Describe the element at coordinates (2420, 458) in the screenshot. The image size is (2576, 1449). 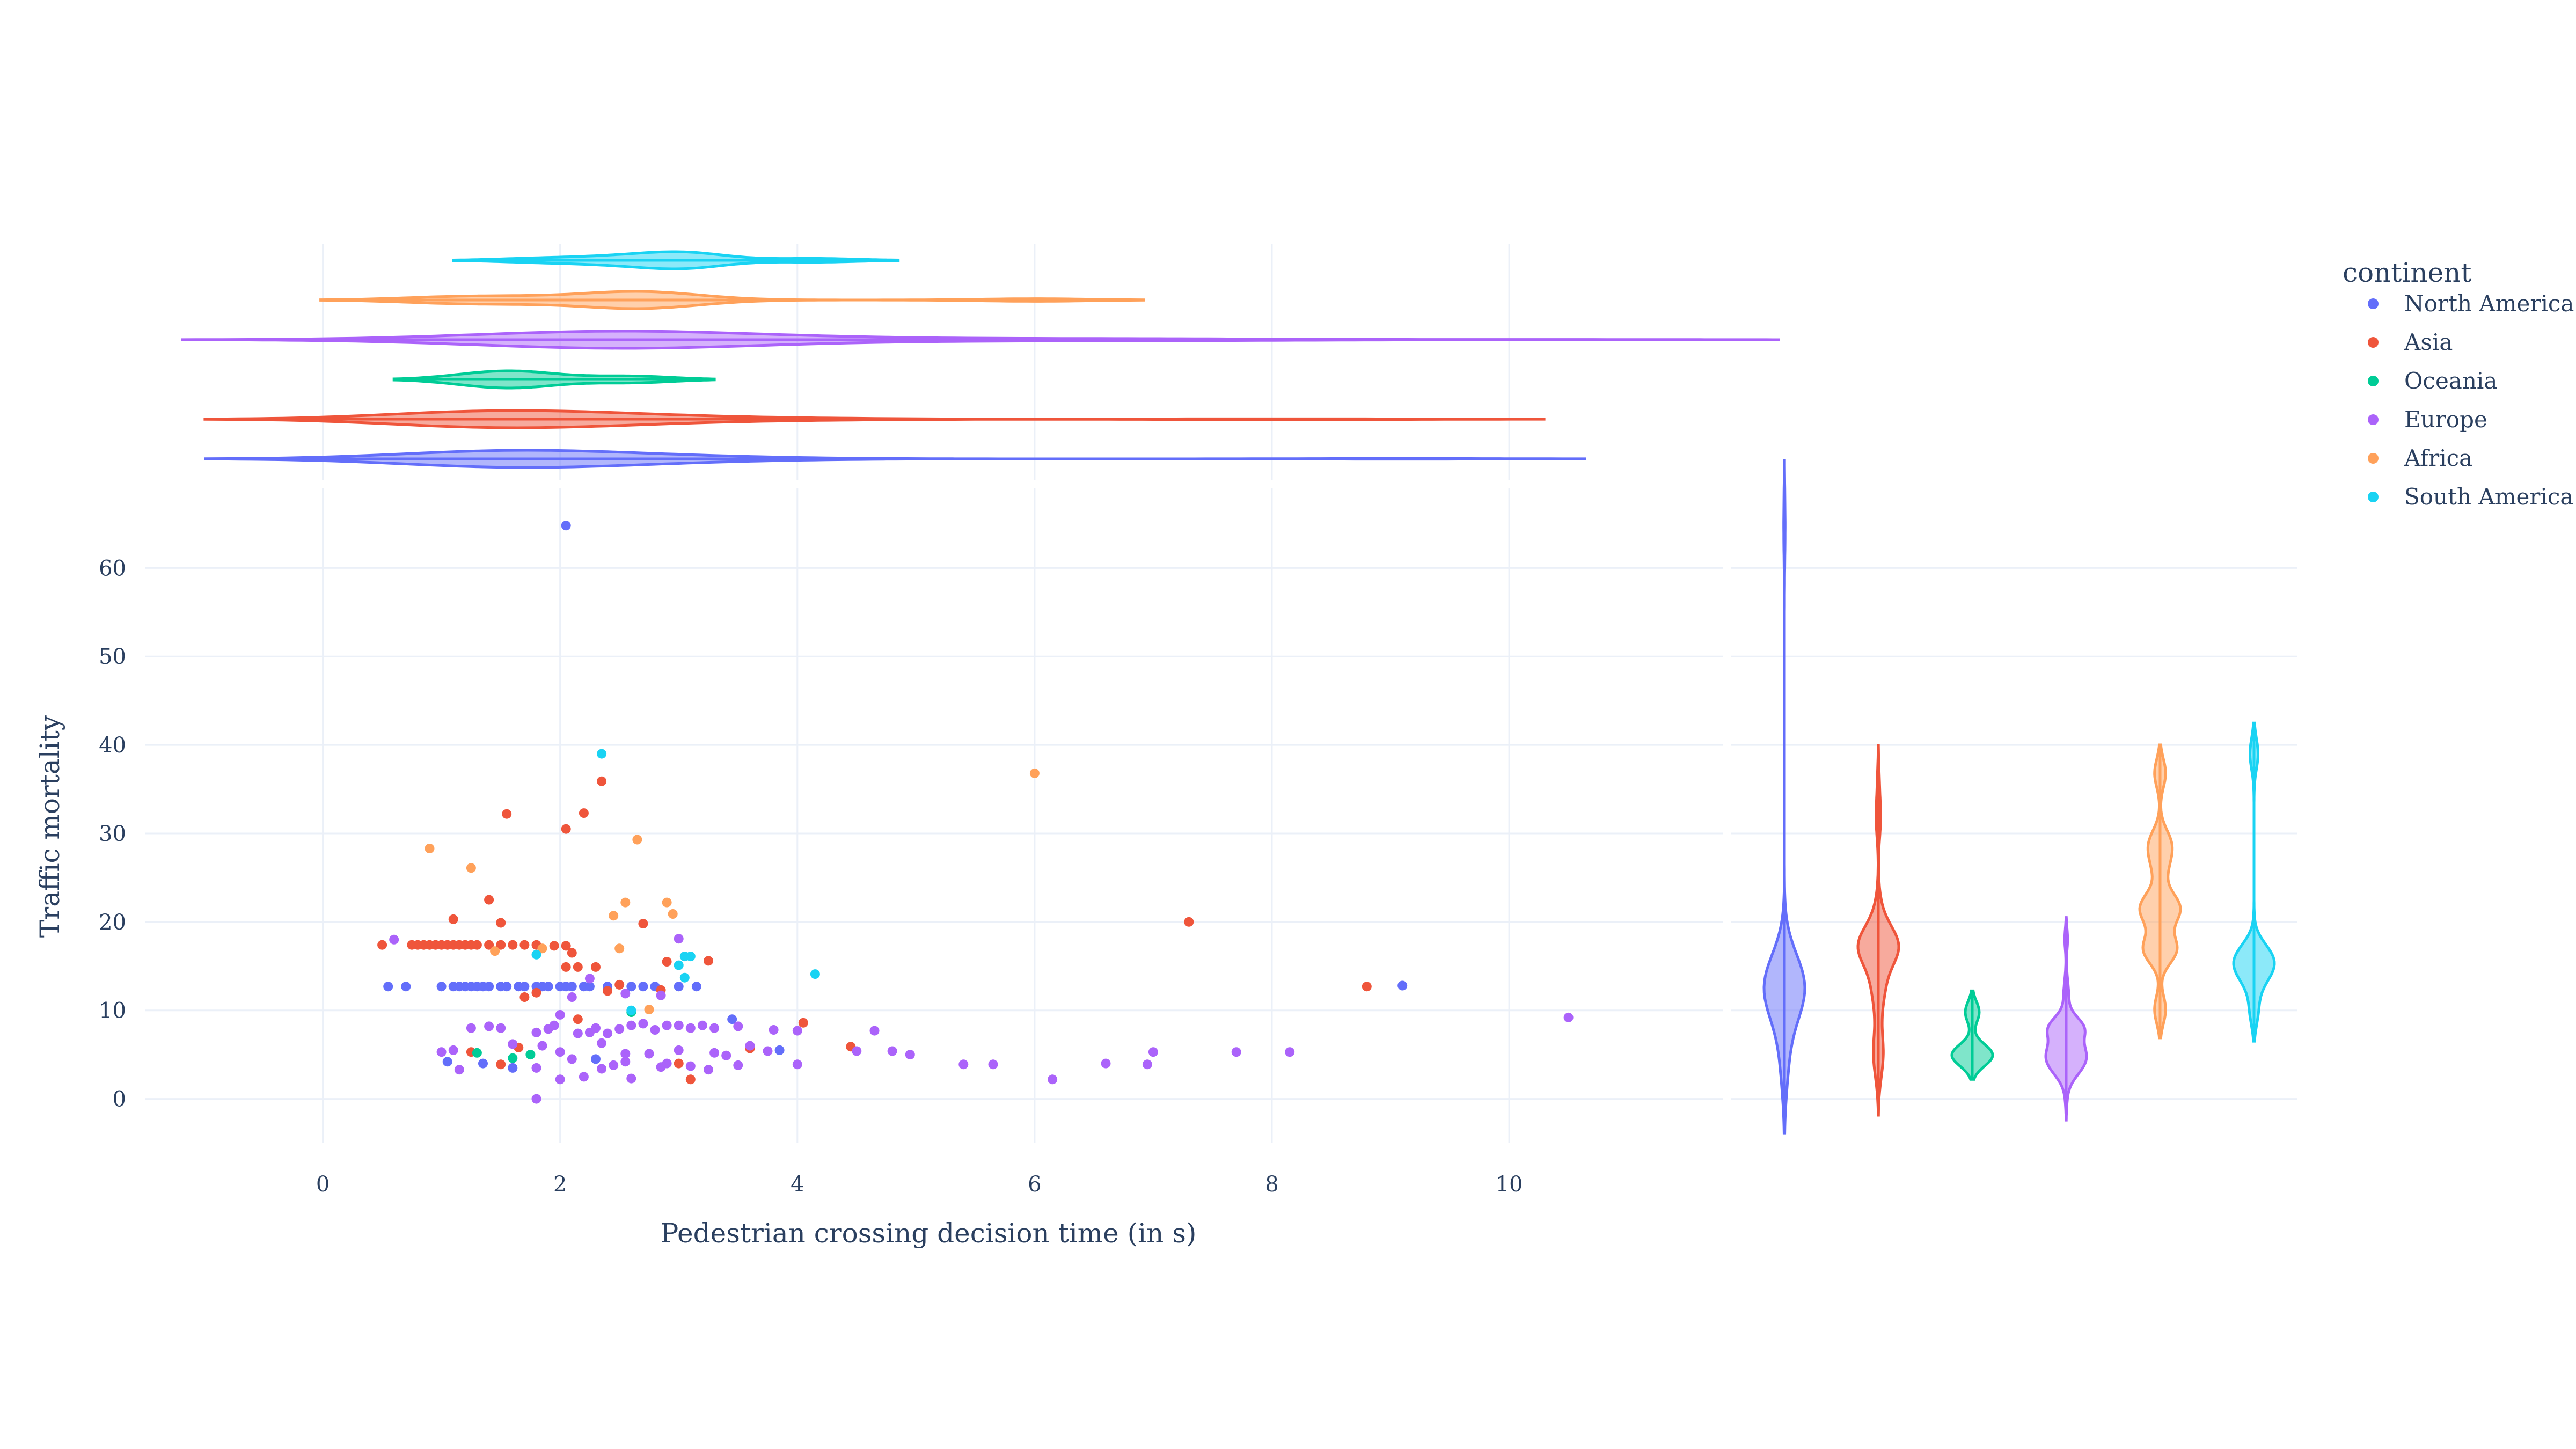
I see `legend-item: Africa` at that location.